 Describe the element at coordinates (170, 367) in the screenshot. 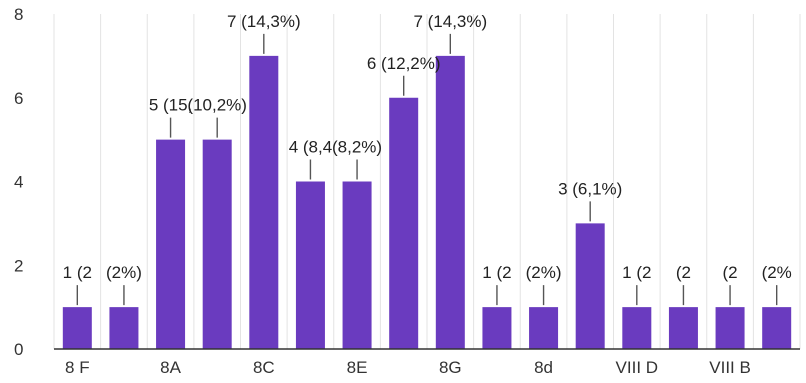

I see `x-tick-label: 8A` at that location.